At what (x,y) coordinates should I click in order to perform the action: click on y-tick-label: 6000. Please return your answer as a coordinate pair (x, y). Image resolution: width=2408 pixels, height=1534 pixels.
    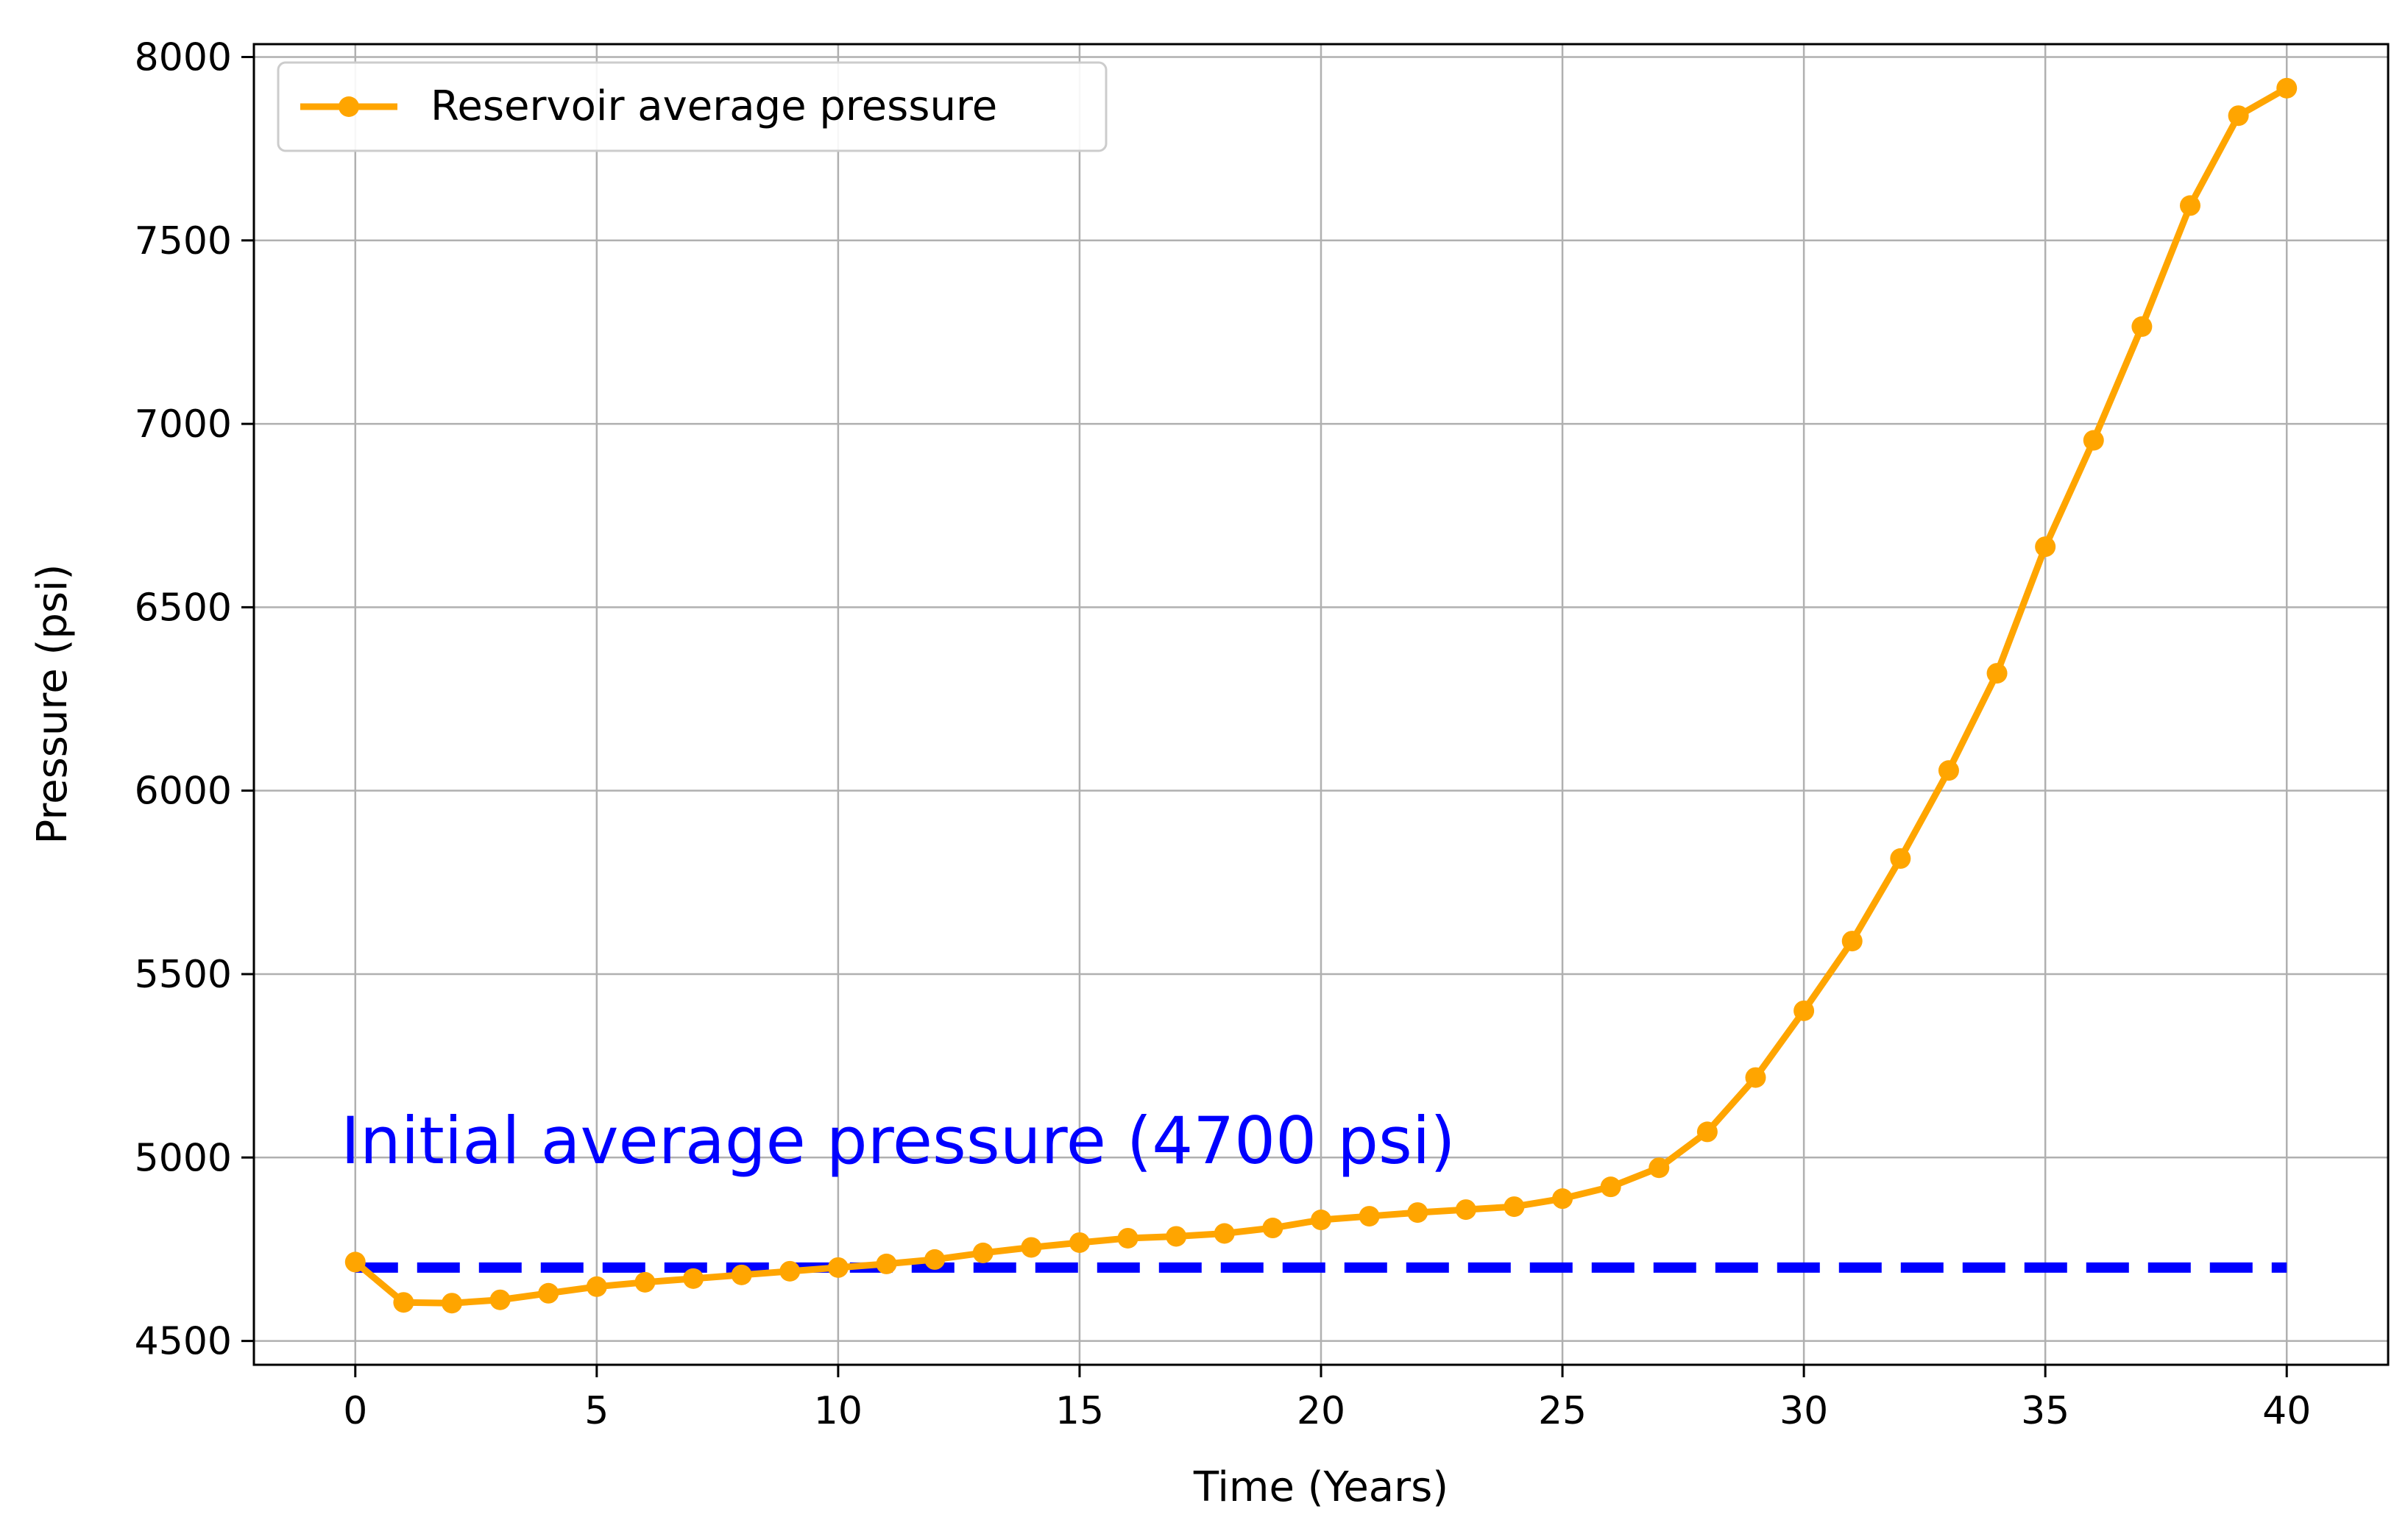
    Looking at the image, I should click on (183, 792).